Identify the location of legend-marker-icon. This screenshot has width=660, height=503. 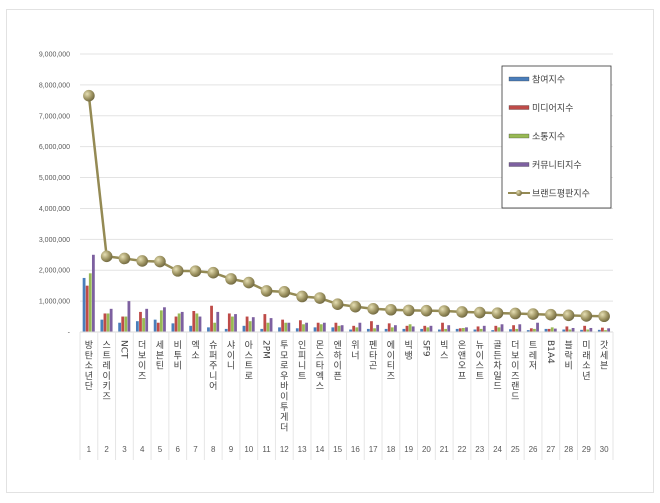
(519, 193).